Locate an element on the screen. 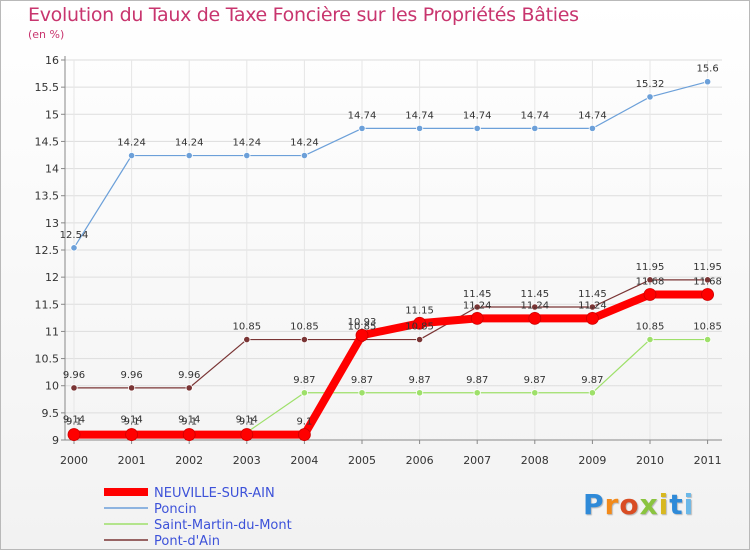 The height and width of the screenshot is (550, 750). x-tick-label: 2005 is located at coordinates (362, 460).